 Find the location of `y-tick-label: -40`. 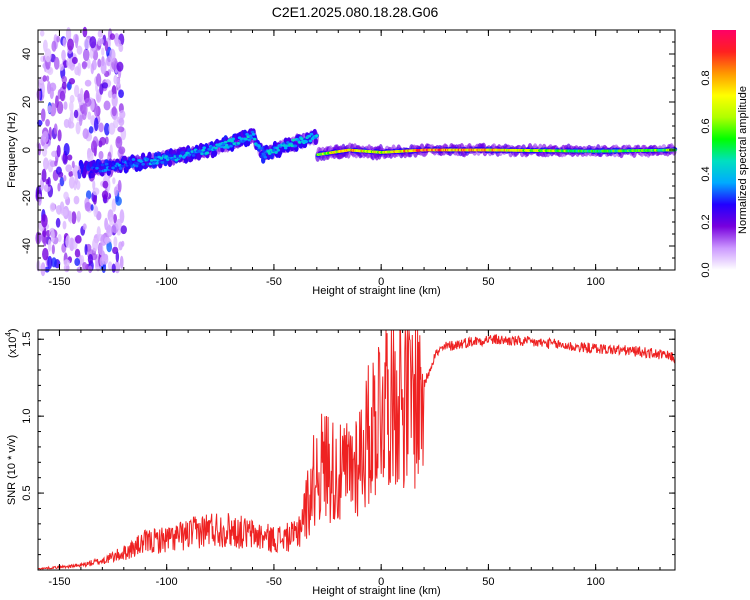

y-tick-label: -40 is located at coordinates (27, 246).